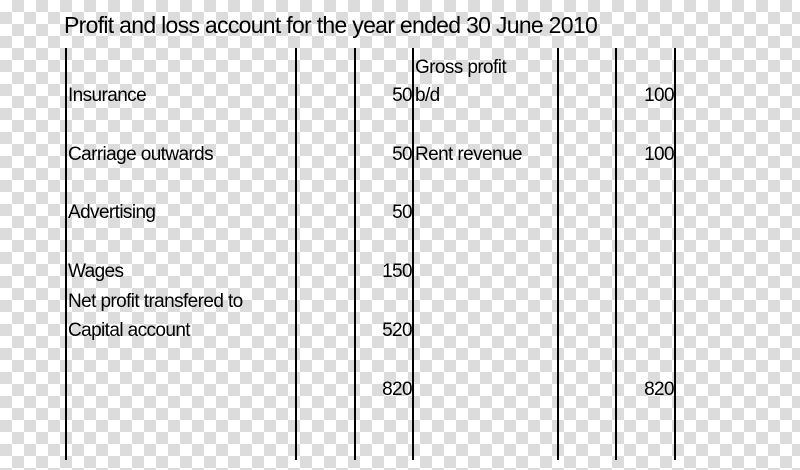  Describe the element at coordinates (397, 389) in the screenshot. I see `debit-total: 820` at that location.